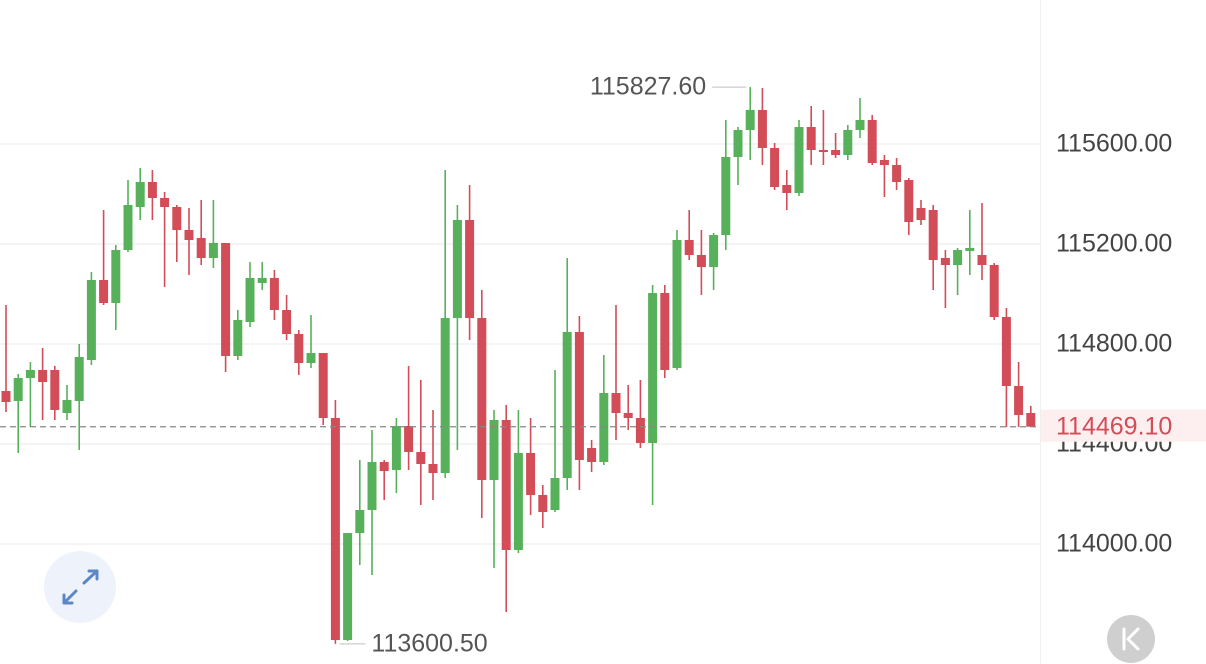 Image resolution: width=1206 pixels, height=664 pixels. I want to click on collapse-button, so click(1131, 639).